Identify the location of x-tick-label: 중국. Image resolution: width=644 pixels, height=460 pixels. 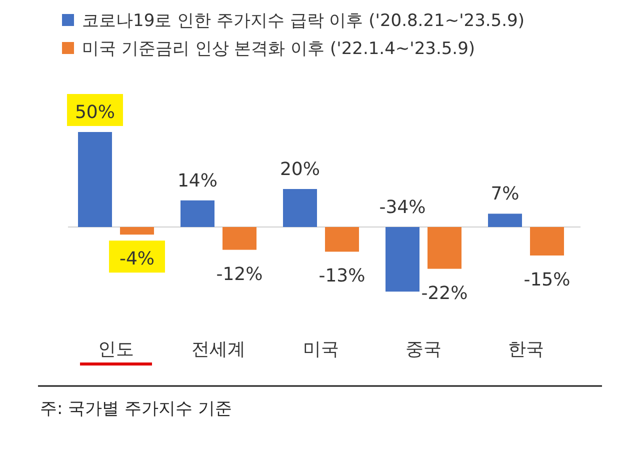
(424, 349).